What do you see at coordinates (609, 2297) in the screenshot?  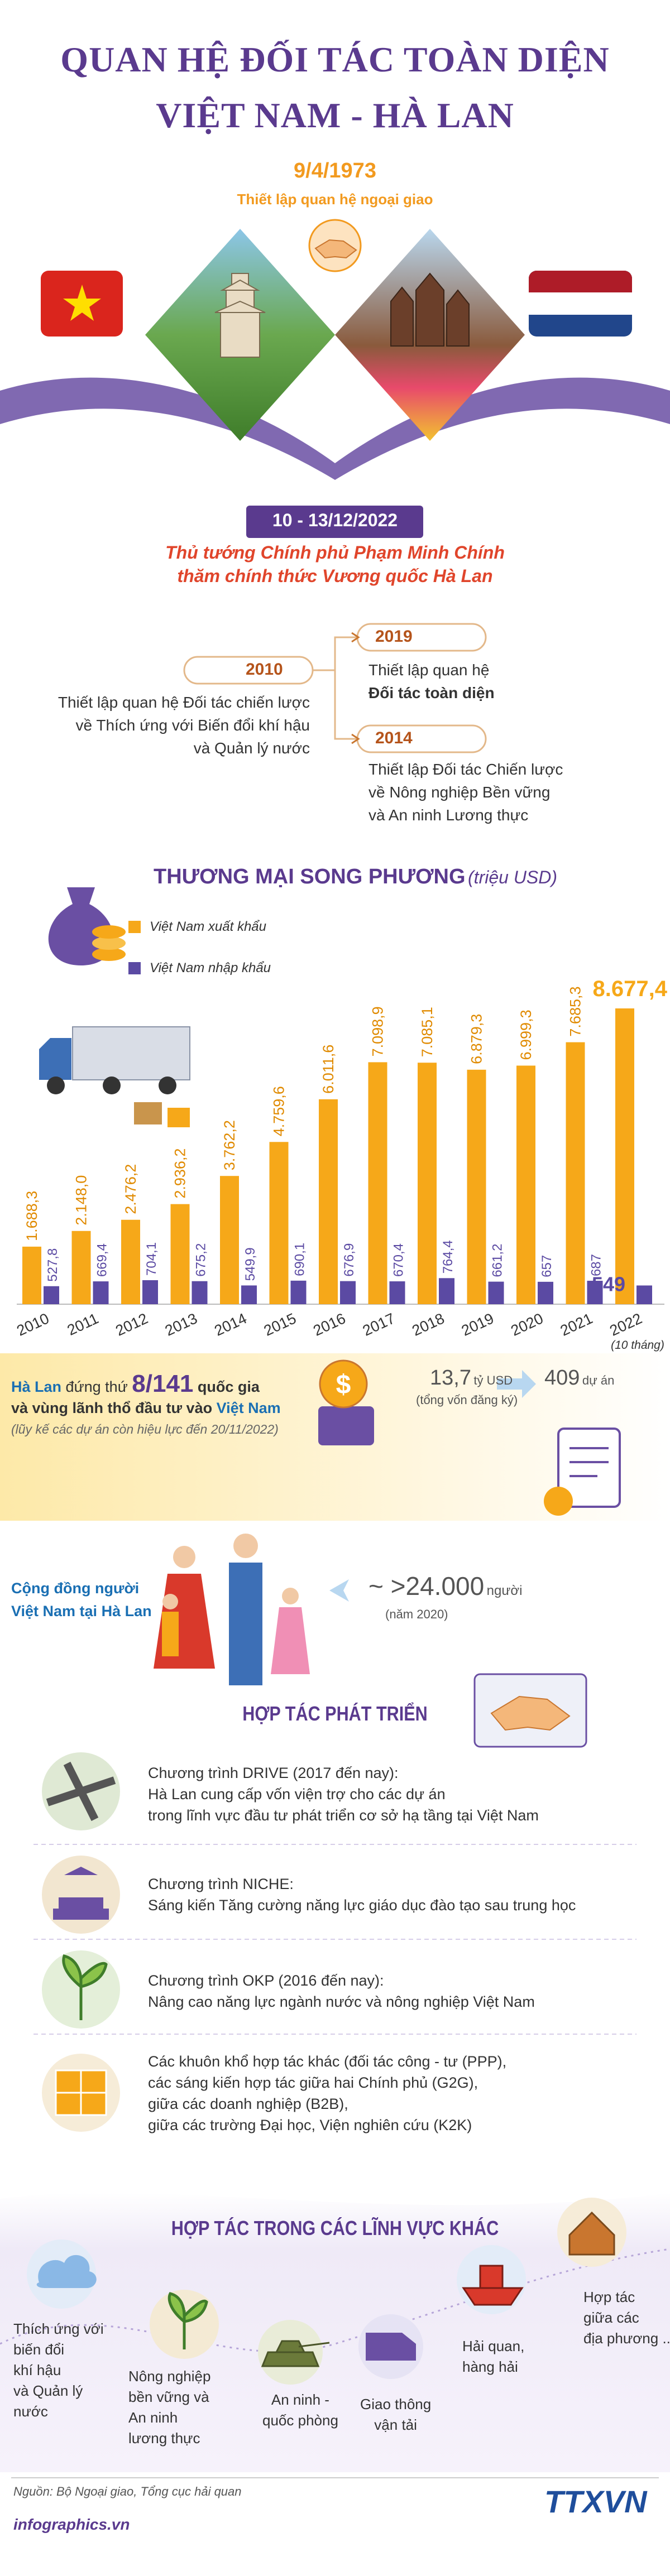 I see `field-line: Hợp tác` at bounding box center [609, 2297].